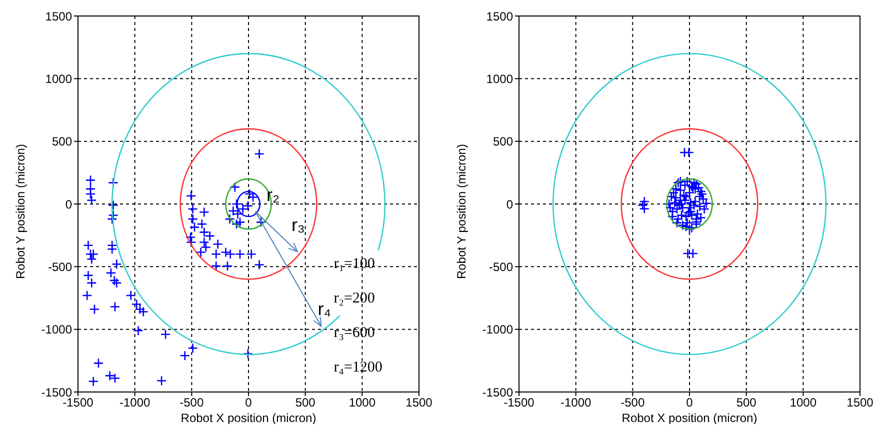 This screenshot has height=433, width=882. What do you see at coordinates (354, 264) in the screenshot?
I see `annotation: r₁=100` at bounding box center [354, 264].